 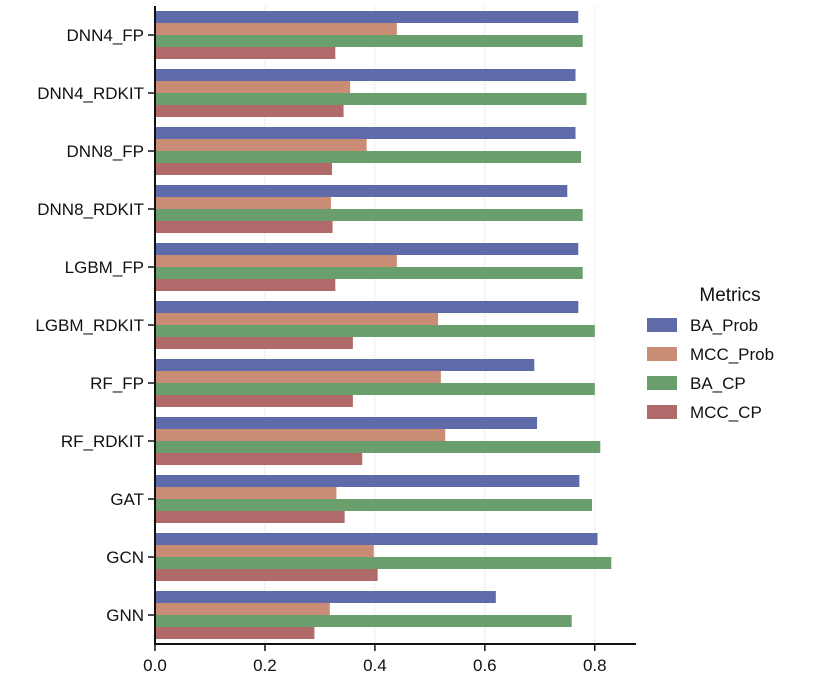 I want to click on bar-mcc-cp-dnn8-rdkit, so click(x=244, y=227).